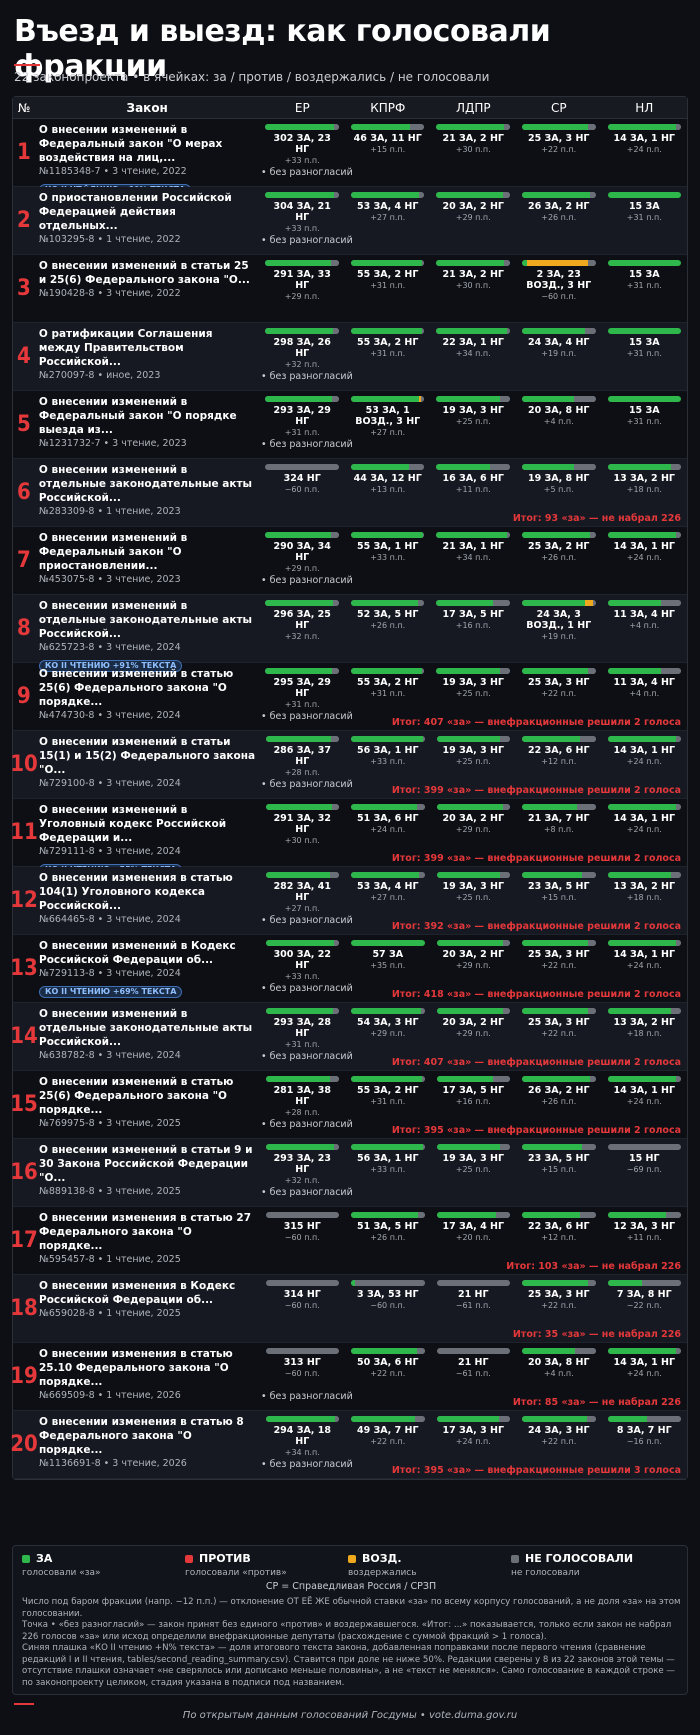 This screenshot has height=1735, width=700. Describe the element at coordinates (282, 49) in the screenshot. I see `page-title: Въезд и выезд: как голосовали фракции` at that location.